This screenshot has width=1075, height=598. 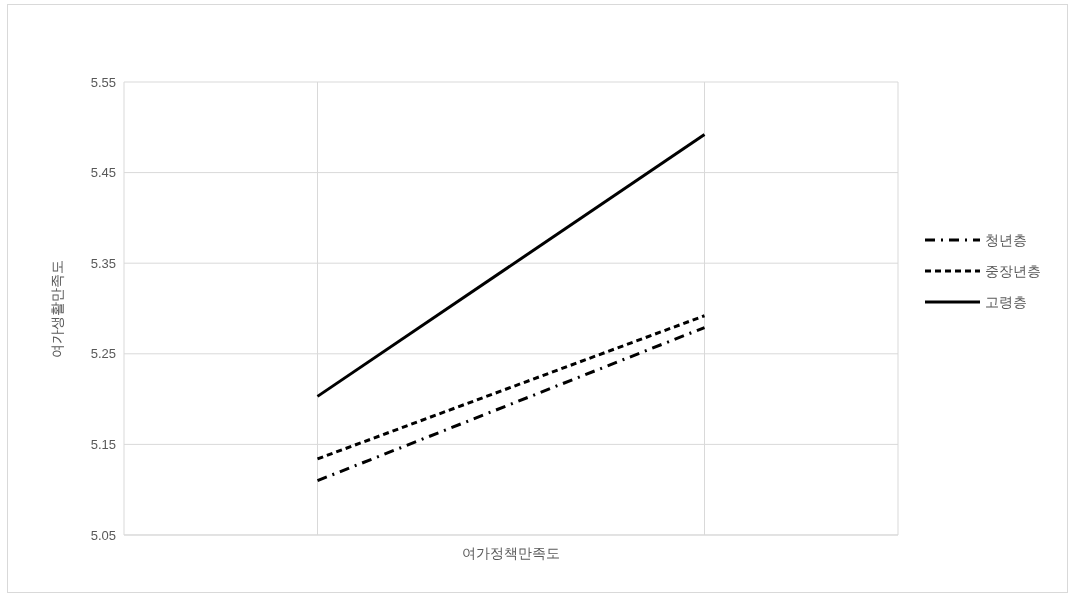 What do you see at coordinates (103, 354) in the screenshot?
I see `y-tick-label: 5.25` at bounding box center [103, 354].